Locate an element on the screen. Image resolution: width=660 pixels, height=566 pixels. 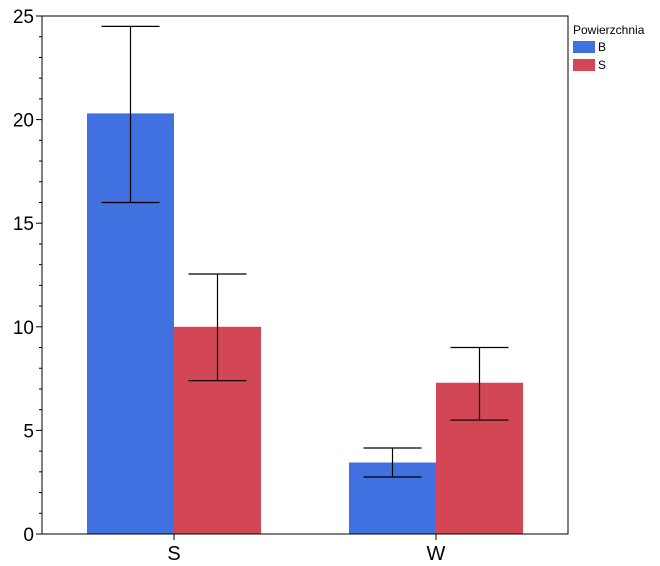
legend-label-S: S is located at coordinates (602, 65).